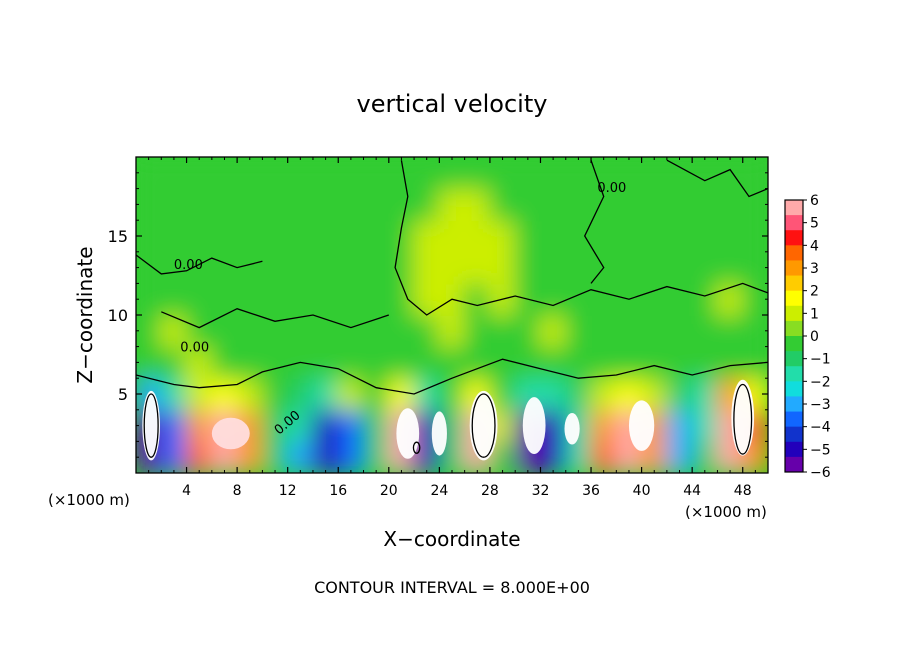 The image size is (904, 654). I want to click on x-tick-label: 12, so click(288, 491).